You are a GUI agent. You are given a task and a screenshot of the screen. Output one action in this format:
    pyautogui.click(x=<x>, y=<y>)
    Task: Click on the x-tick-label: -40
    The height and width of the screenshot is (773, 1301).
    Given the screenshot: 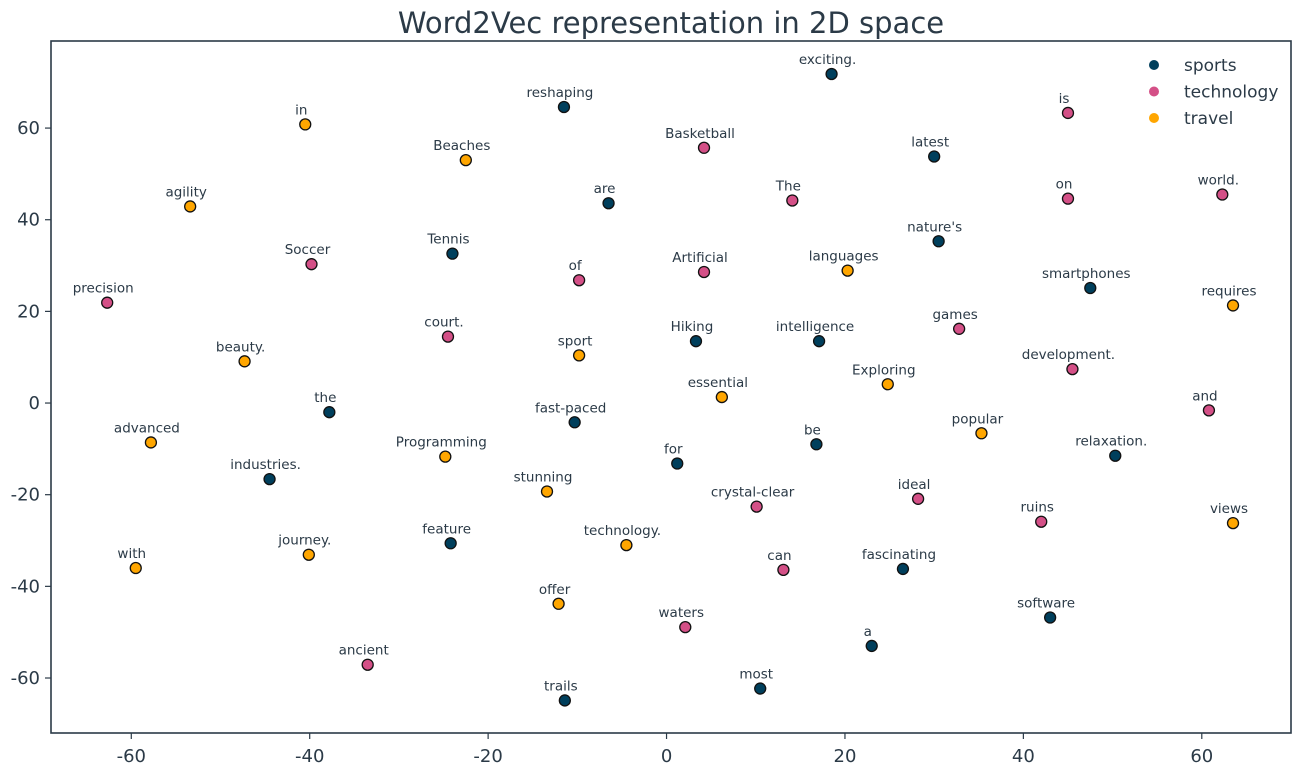 What is the action you would take?
    pyautogui.click(x=309, y=756)
    